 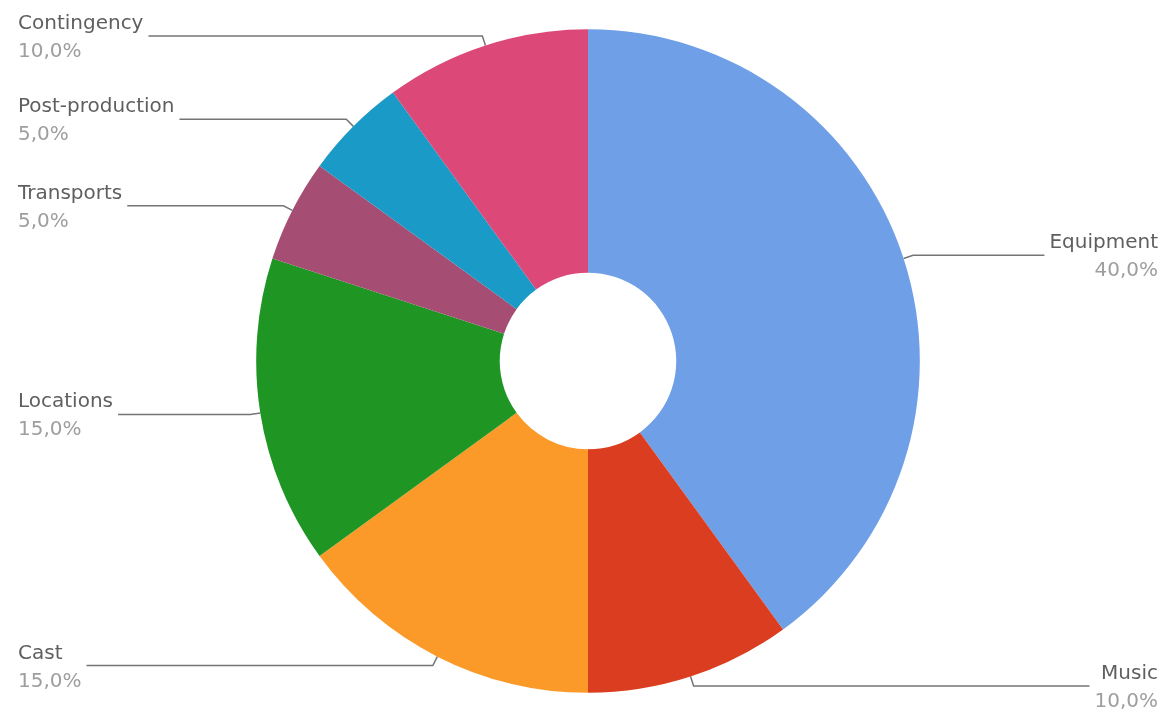 I want to click on slice-label: Music, so click(x=1129, y=672).